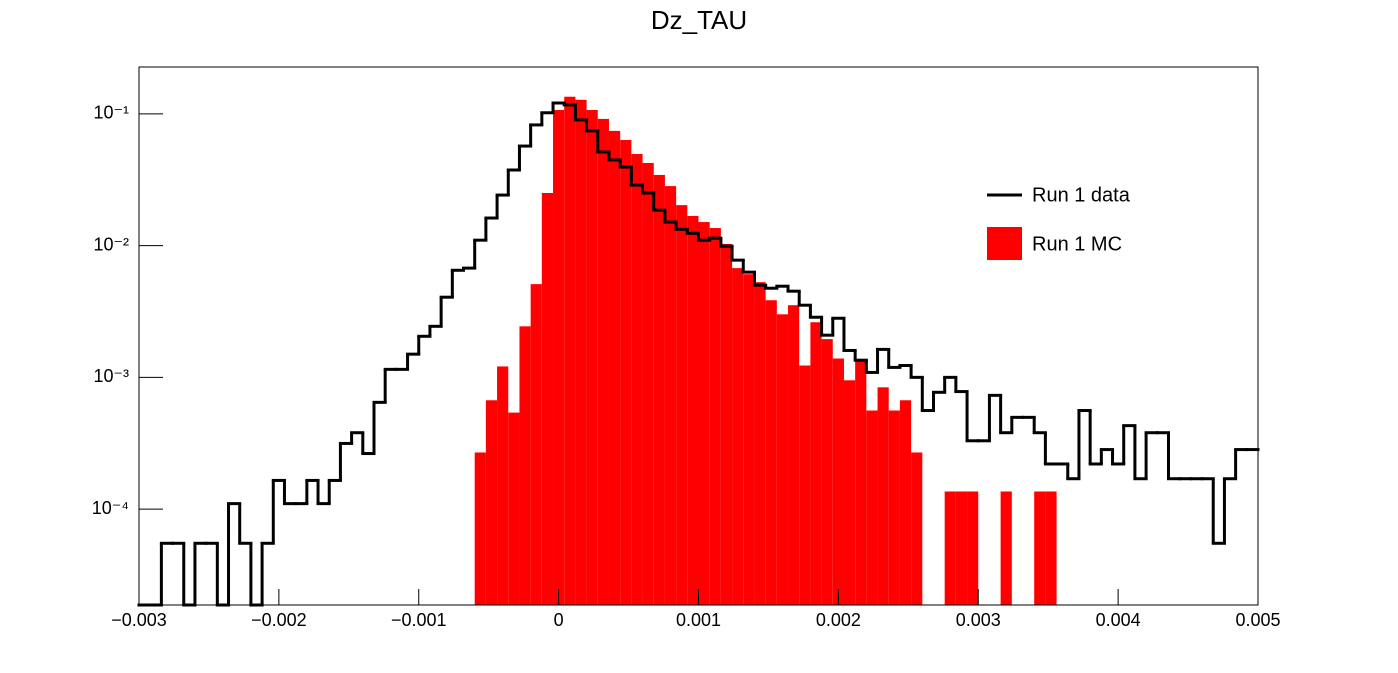 The image size is (1398, 673). I want to click on x-tick-label: −0.003, so click(139, 620).